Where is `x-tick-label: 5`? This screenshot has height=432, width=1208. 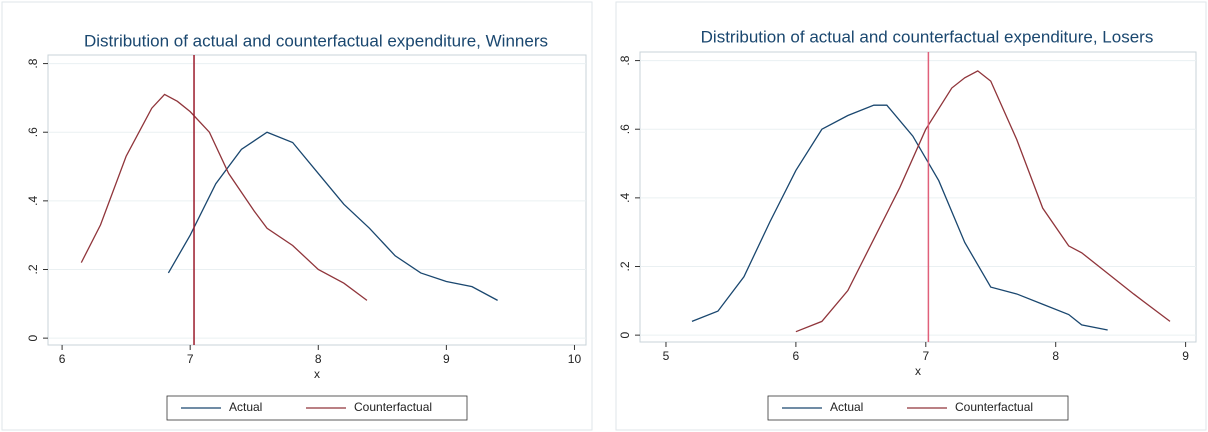
x-tick-label: 5 is located at coordinates (666, 356).